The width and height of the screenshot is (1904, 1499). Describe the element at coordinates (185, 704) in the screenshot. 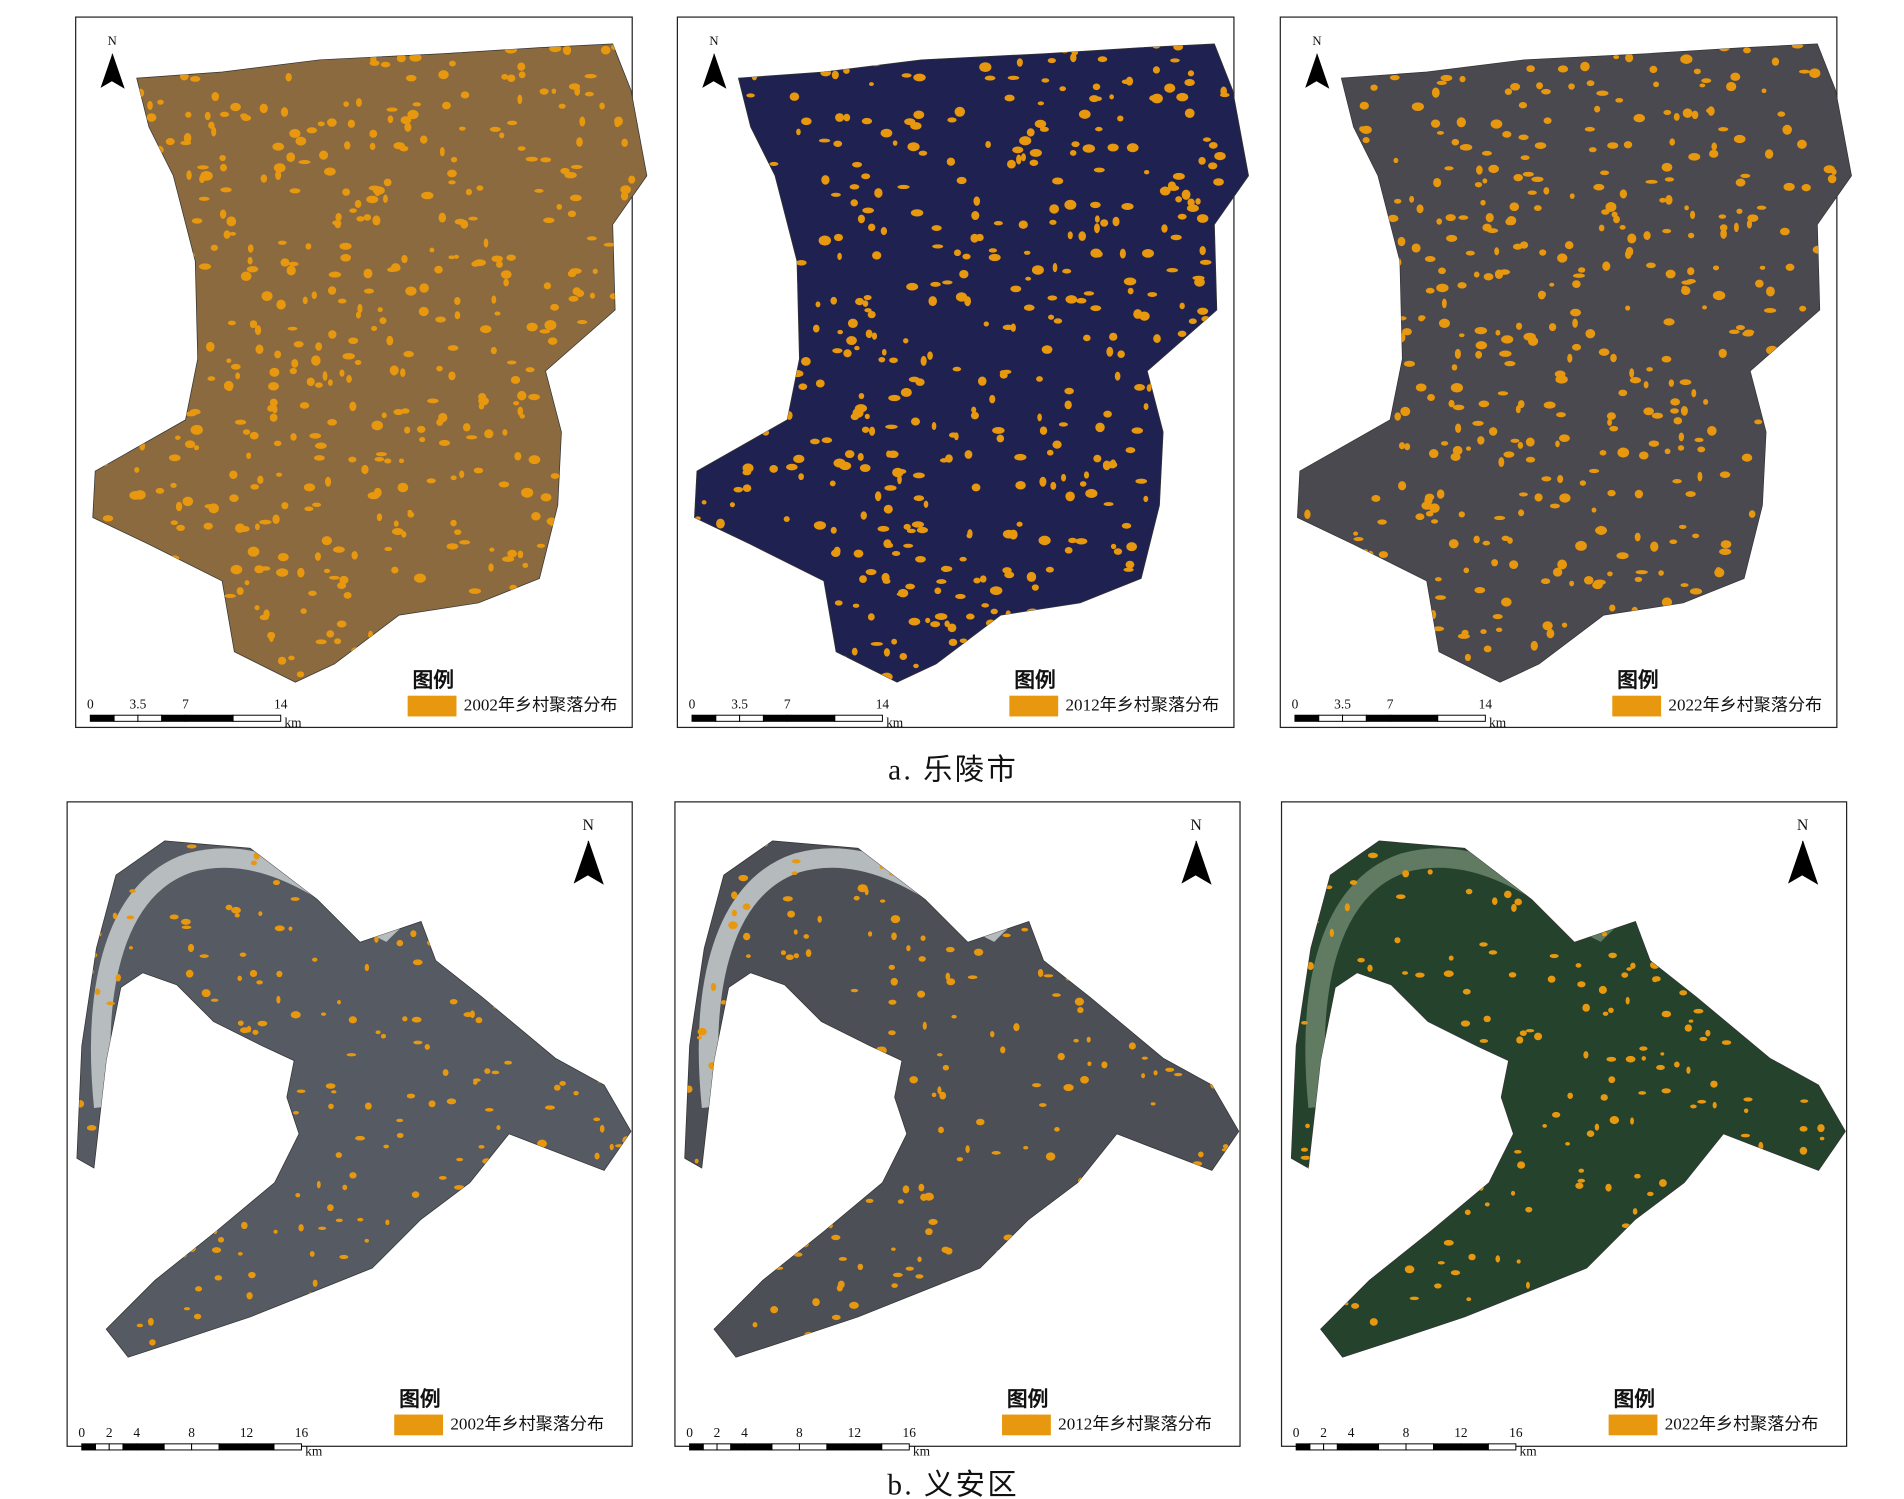

I see `scale-label: 7` at that location.